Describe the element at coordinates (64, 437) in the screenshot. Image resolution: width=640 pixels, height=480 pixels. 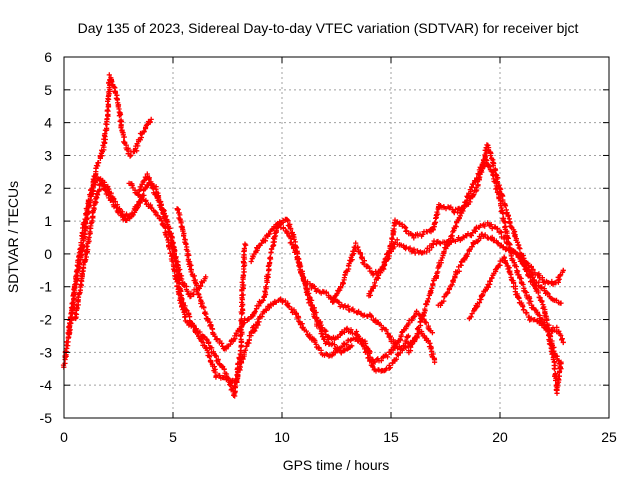
I see `x-tick-label: 0` at that location.